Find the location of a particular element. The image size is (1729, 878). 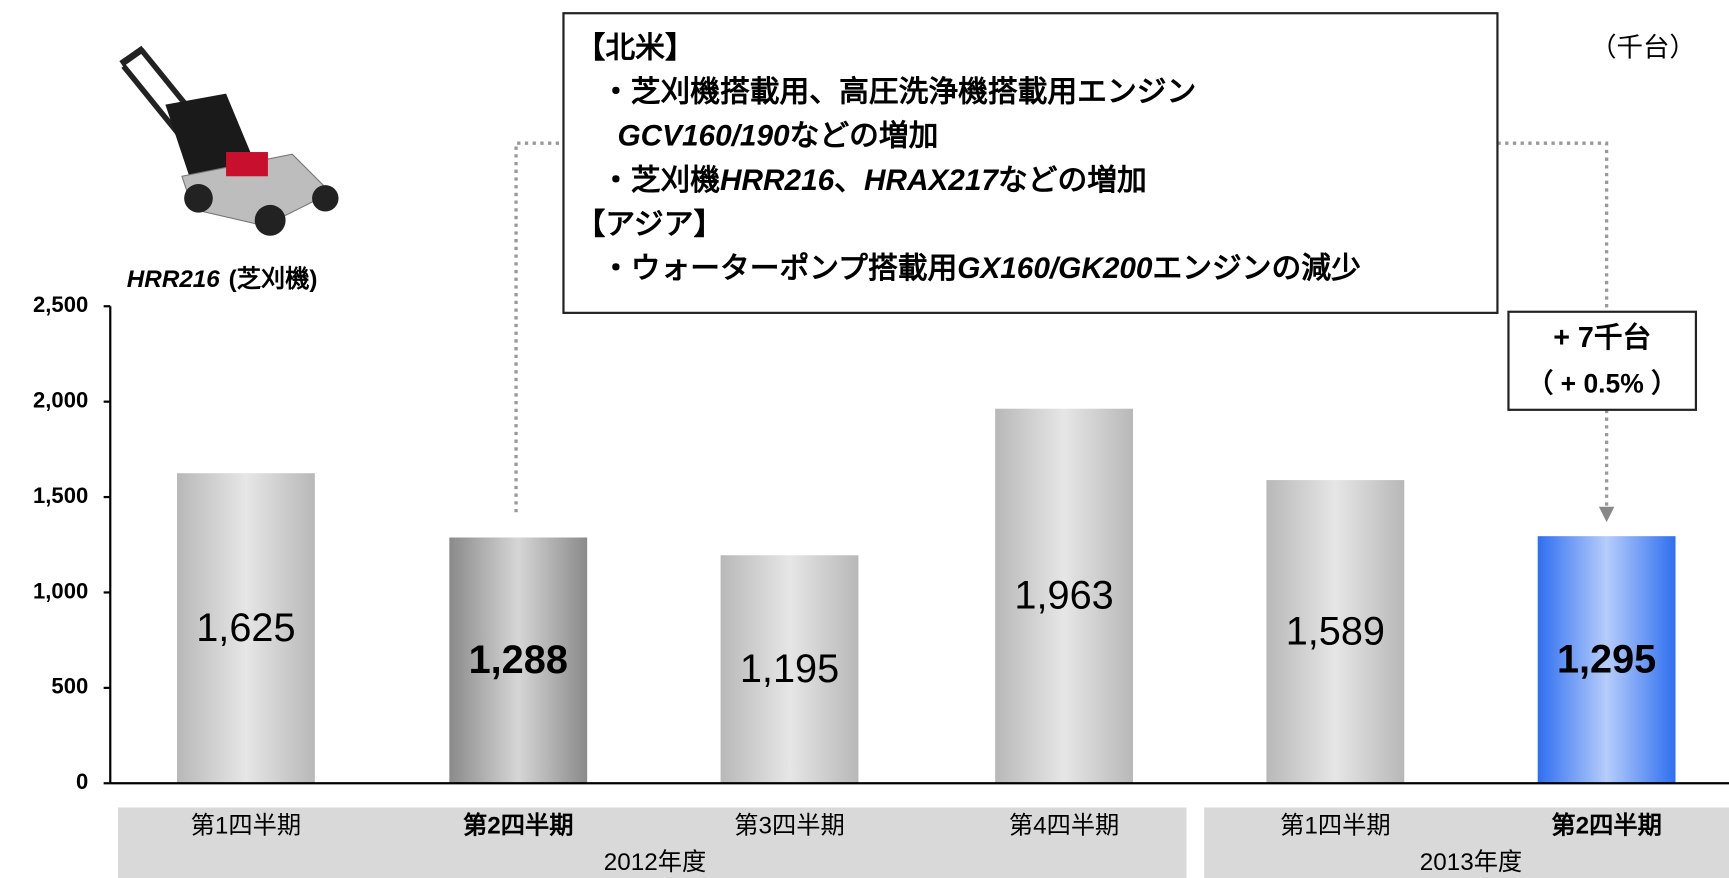

annotation-line: 【北米】 is located at coordinates (635, 47).